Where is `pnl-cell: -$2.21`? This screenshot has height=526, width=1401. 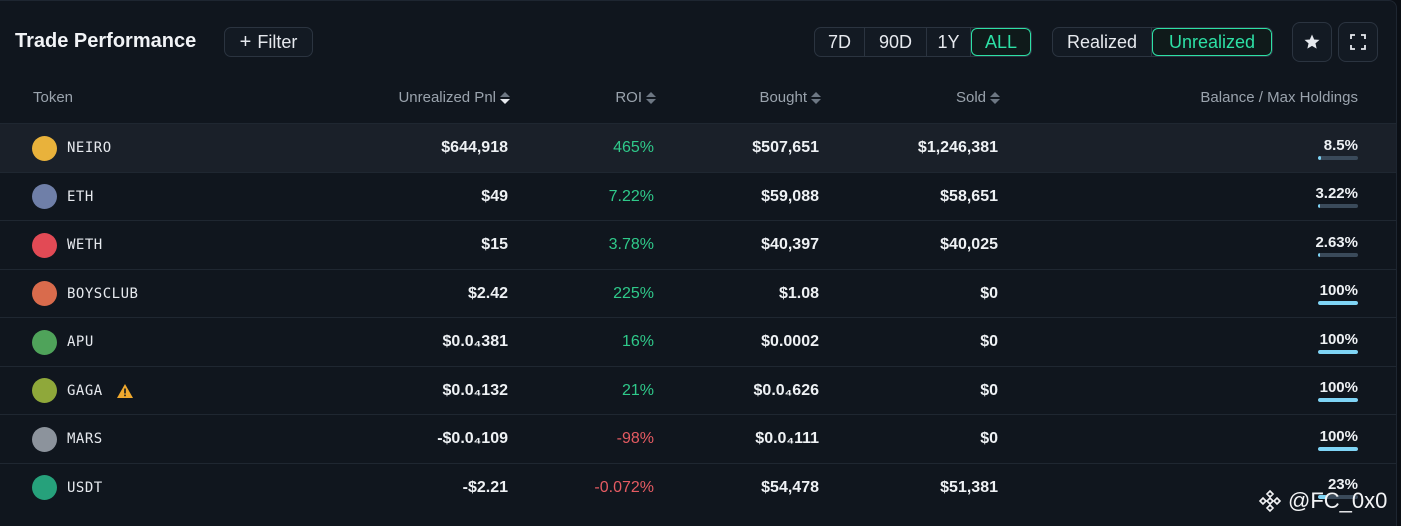 pnl-cell: -$2.21 is located at coordinates (485, 487).